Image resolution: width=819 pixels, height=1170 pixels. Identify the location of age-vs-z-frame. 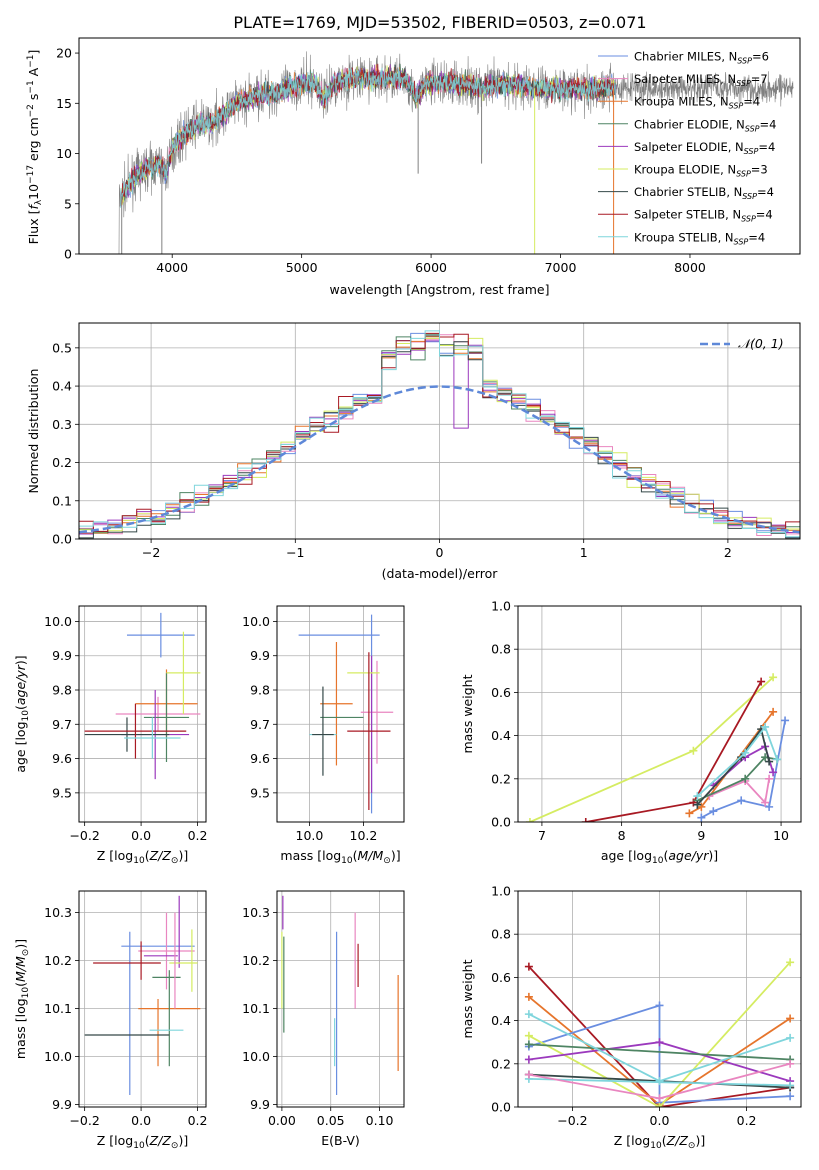
(142, 714).